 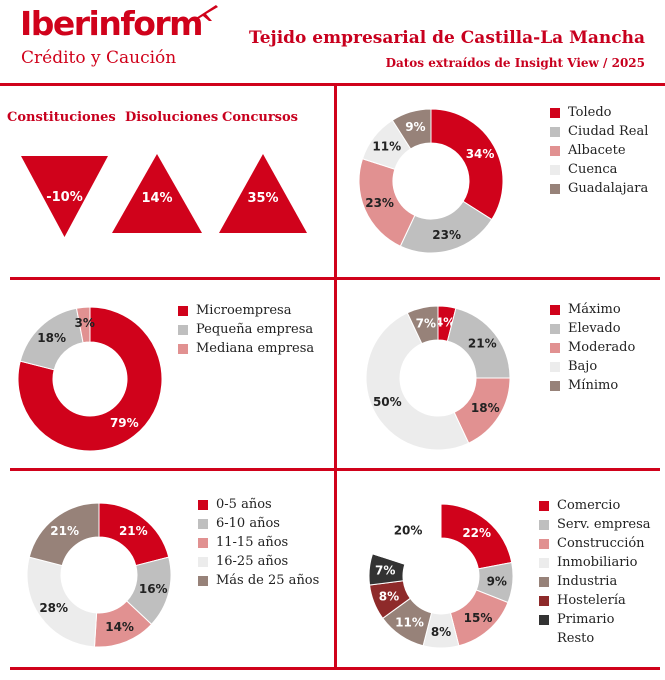 I want to click on legend-item: Hostelería, so click(x=595, y=600).